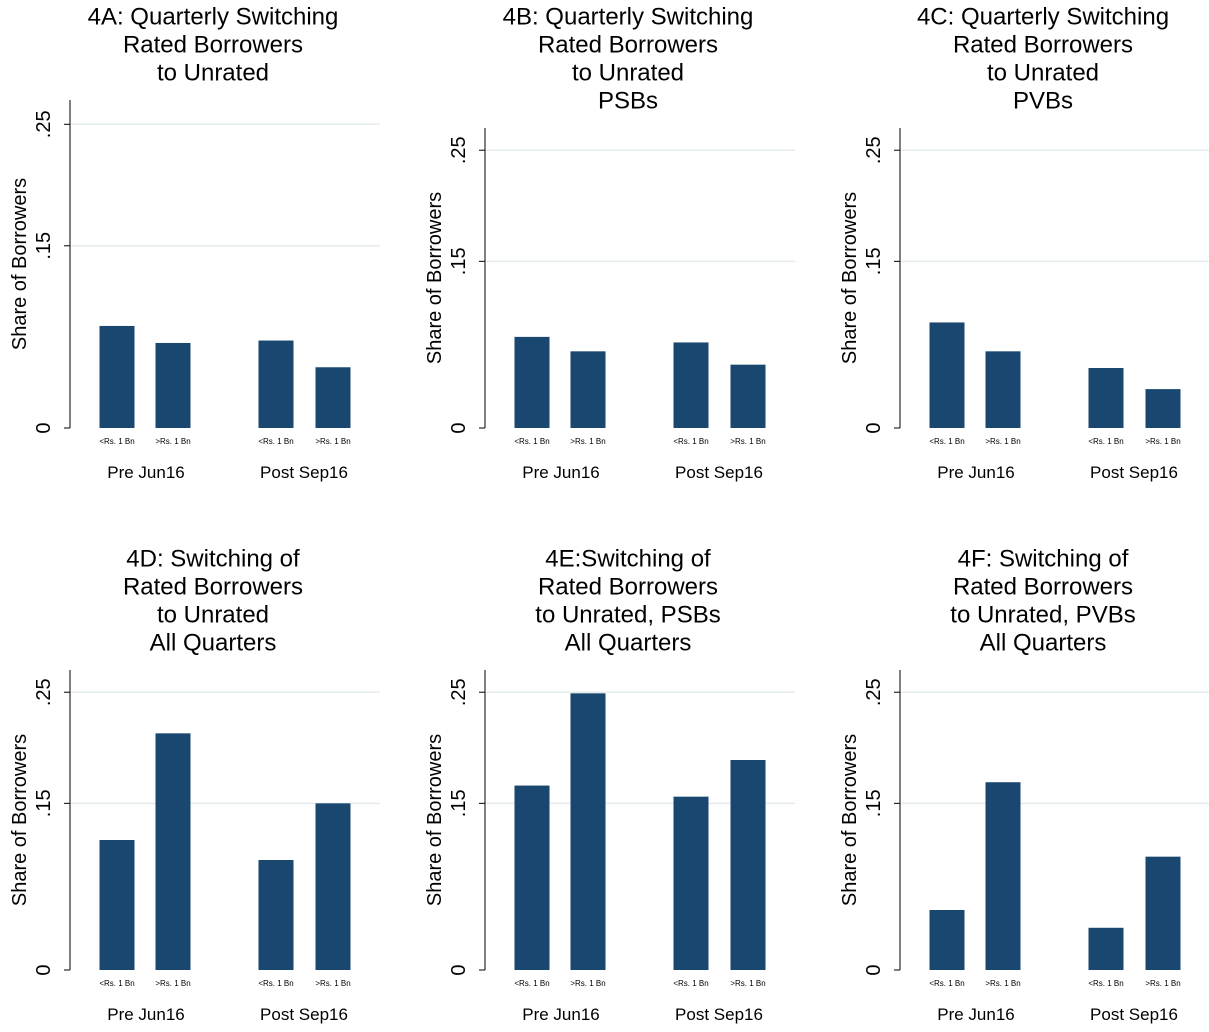 This screenshot has height=1032, width=1209. I want to click on chart-title: 4F: Switching of, so click(1043, 558).